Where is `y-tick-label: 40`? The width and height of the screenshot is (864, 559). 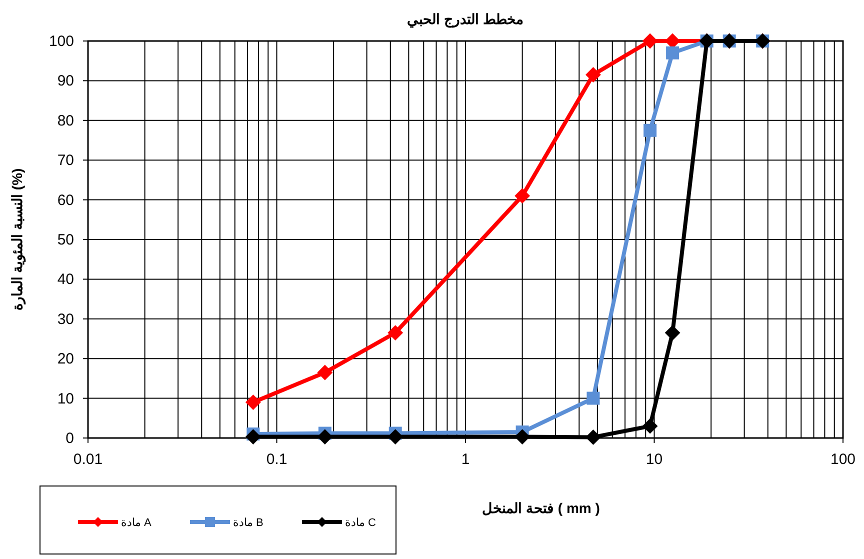
y-tick-label: 40 is located at coordinates (65, 279).